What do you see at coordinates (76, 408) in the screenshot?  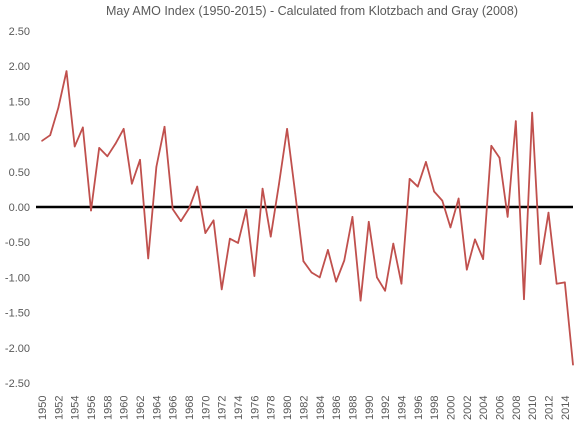 I see `x-tick-label: 1954` at bounding box center [76, 408].